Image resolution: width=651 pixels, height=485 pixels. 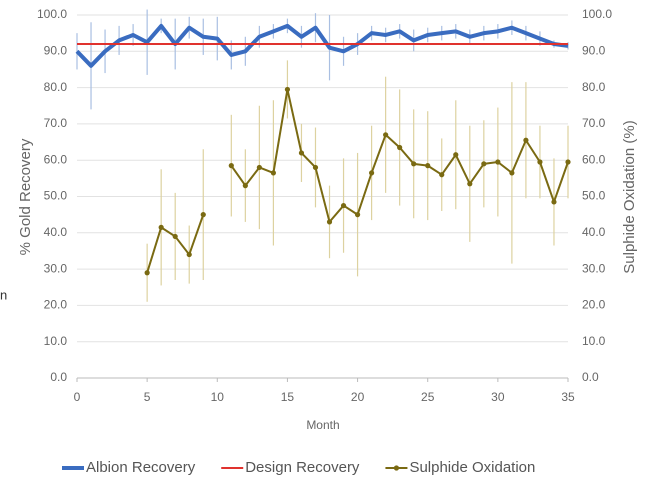 What do you see at coordinates (594, 232) in the screenshot?
I see `y2-tick-label: 40.0` at bounding box center [594, 232].